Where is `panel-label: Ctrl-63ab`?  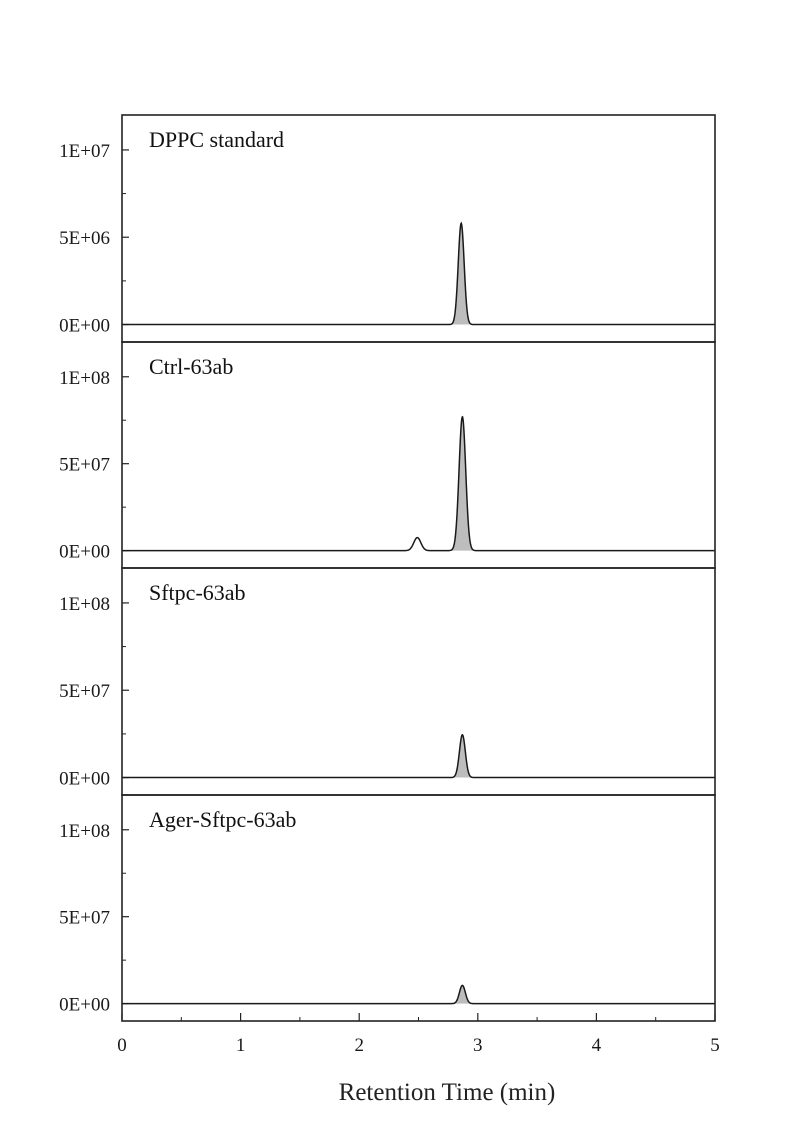
panel-label: Ctrl-63ab is located at coordinates (191, 366).